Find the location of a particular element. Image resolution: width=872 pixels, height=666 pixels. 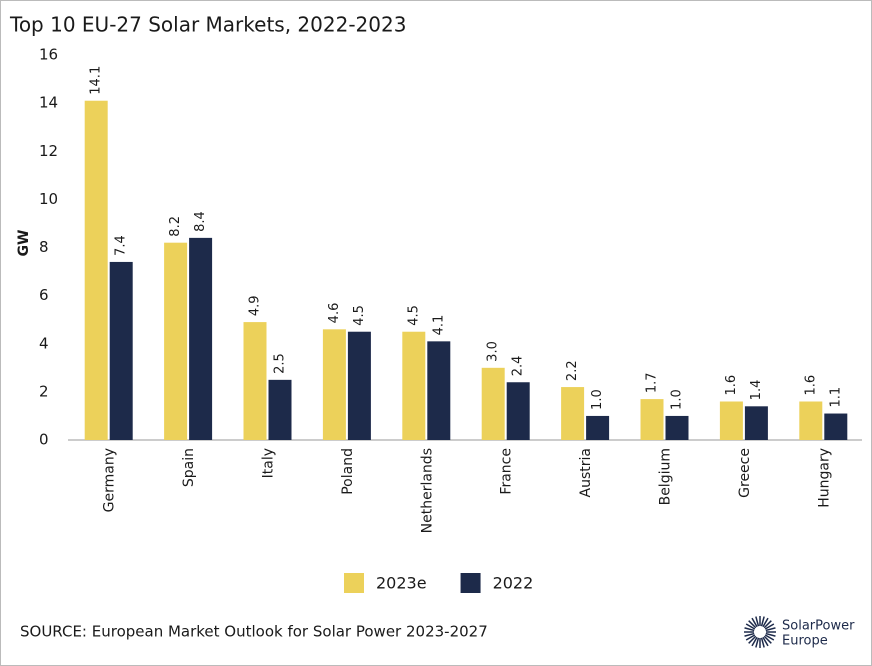

y-tick-label: 6 is located at coordinates (44, 295).